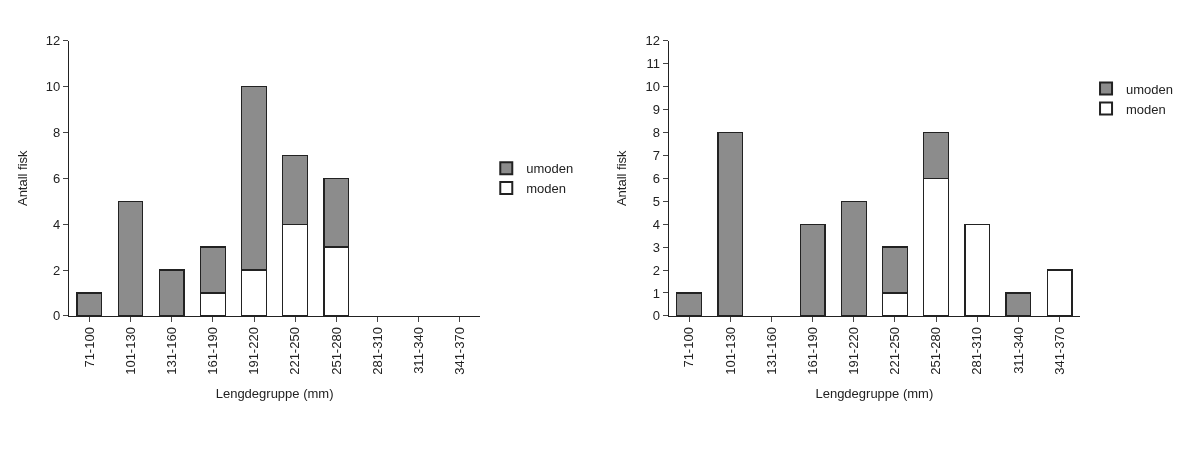 The image size is (1196, 449). What do you see at coordinates (656, 155) in the screenshot?
I see `y-tick-label: 7` at bounding box center [656, 155].